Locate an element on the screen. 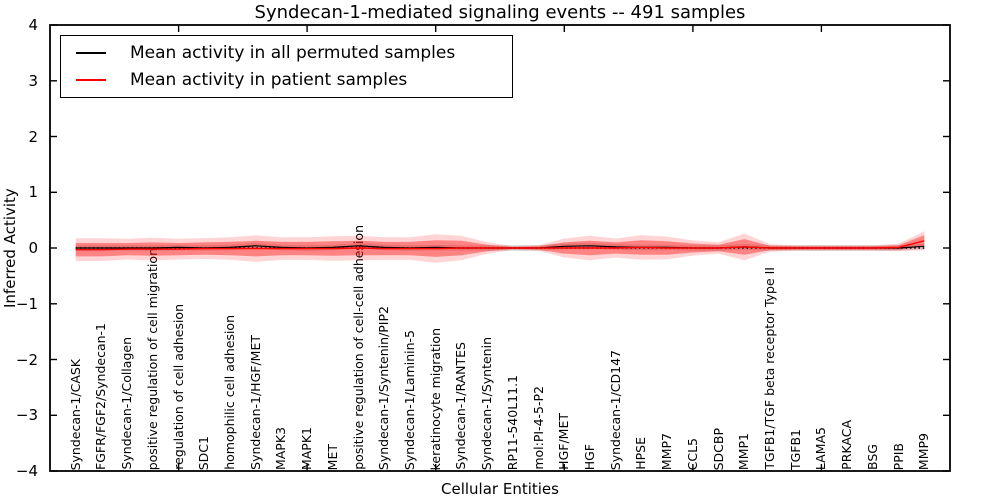 The width and height of the screenshot is (1000, 500). legend-entry-patient: Mean activity in patient samples is located at coordinates (286, 80).